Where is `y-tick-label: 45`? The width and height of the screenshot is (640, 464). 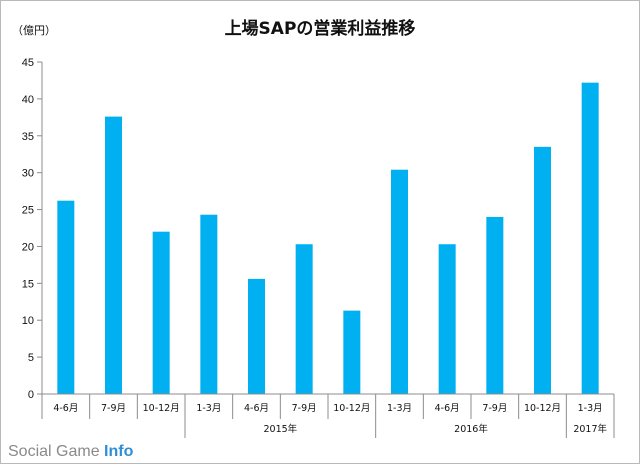 y-tick-label: 45 is located at coordinates (28, 63).